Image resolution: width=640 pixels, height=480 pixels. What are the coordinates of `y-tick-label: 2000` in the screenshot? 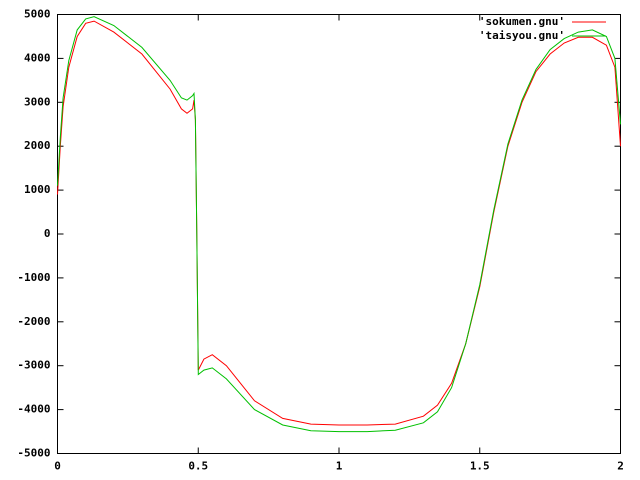 It's located at (37, 145).